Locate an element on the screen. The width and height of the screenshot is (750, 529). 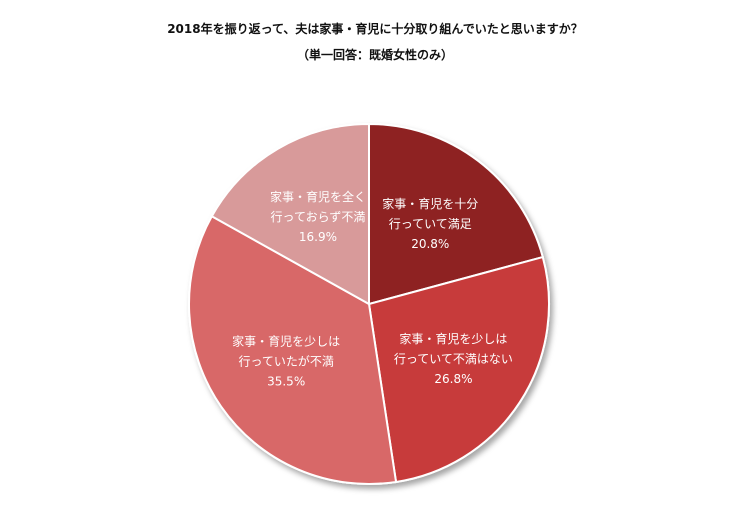
slice-category-label-2: 家事・育児を少しは is located at coordinates (453, 338).